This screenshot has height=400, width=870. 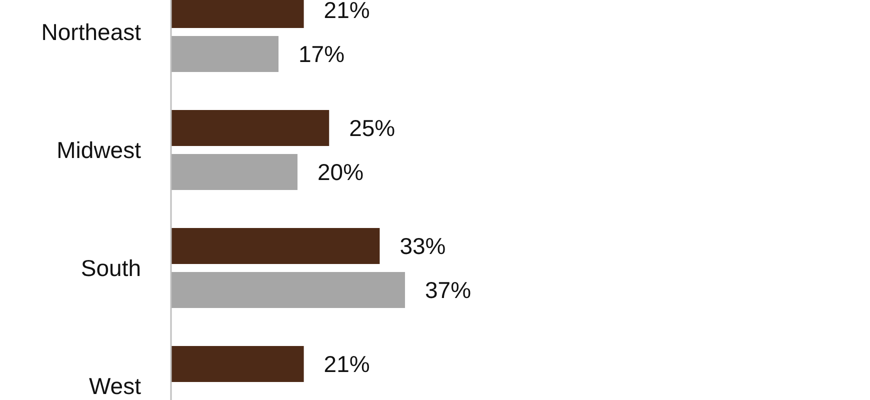 What do you see at coordinates (91, 32) in the screenshot?
I see `y-tick-label: Northeast` at bounding box center [91, 32].